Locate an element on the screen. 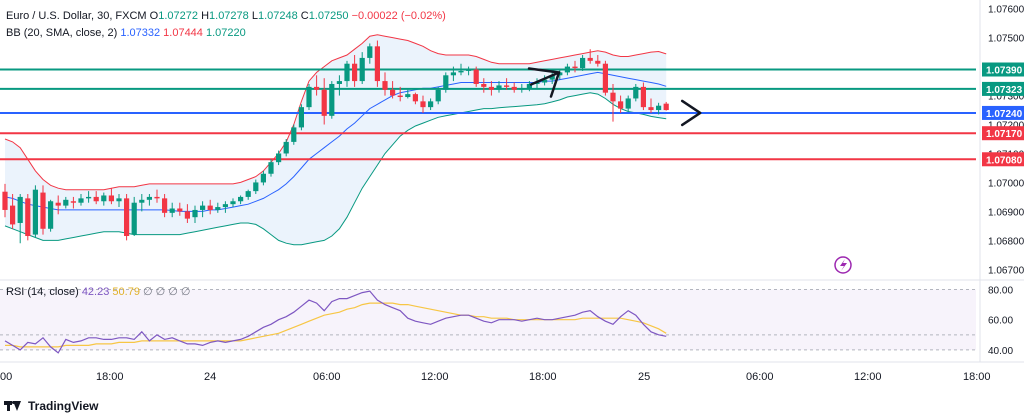 The width and height of the screenshot is (1024, 419). price-tick-label: 1.07600 is located at coordinates (1006, 10).